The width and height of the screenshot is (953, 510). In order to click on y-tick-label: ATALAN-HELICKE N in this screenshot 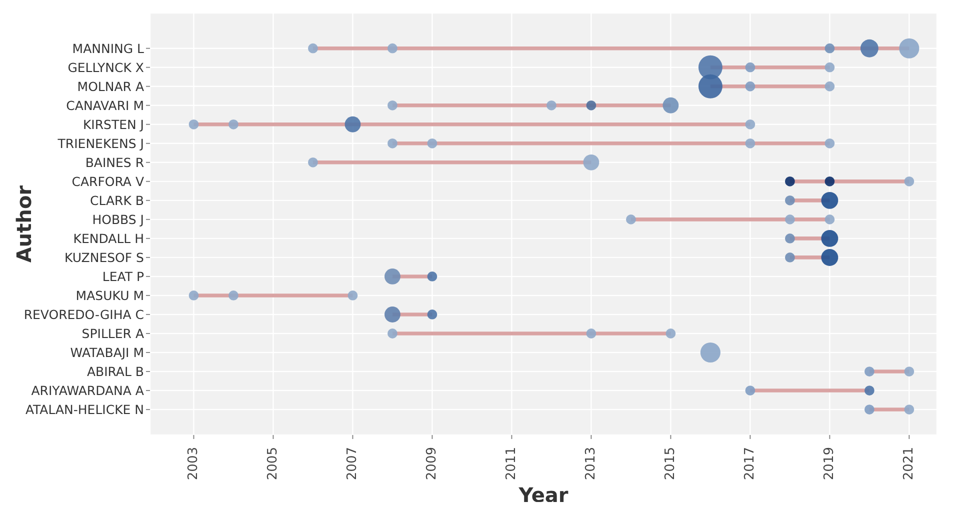, I will do `click(84, 410)`.